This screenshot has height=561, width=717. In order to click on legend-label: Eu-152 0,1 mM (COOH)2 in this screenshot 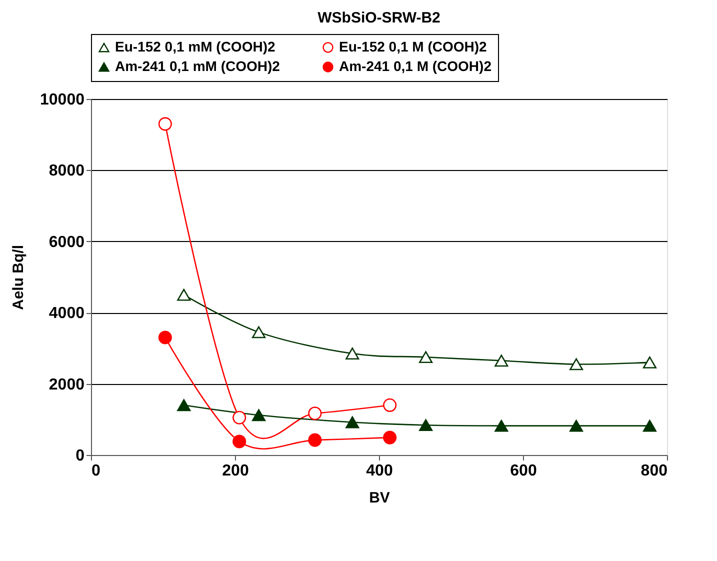, I will do `click(195, 46)`.